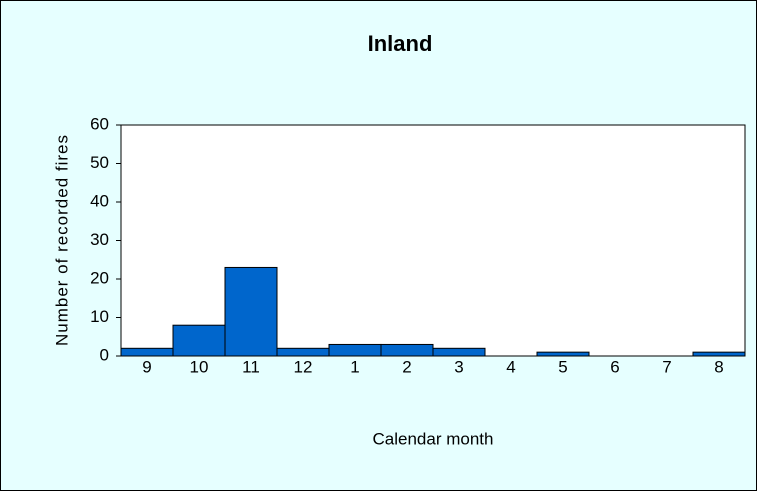 This screenshot has height=491, width=757. I want to click on x-tick-label: 6, so click(614, 366).